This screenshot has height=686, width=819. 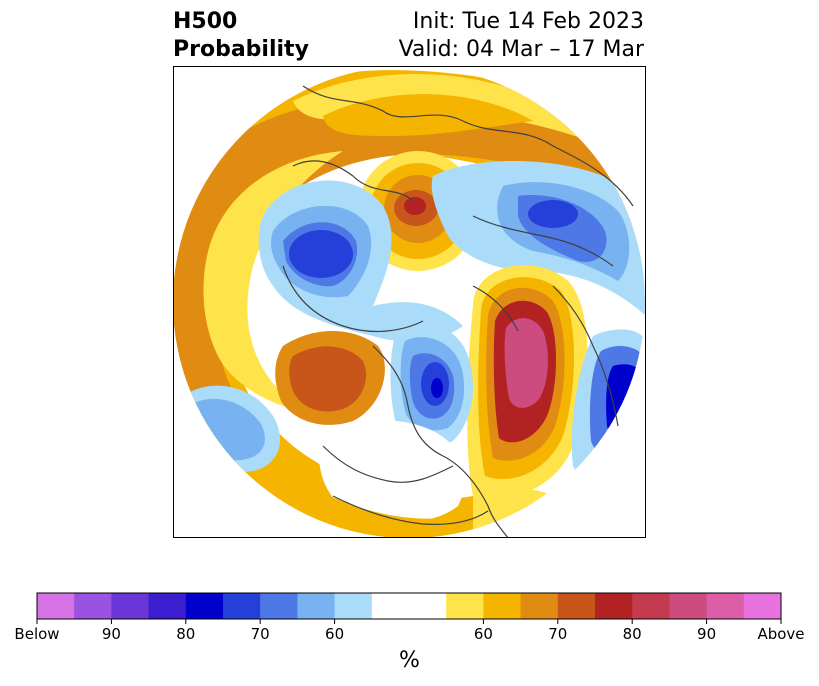 I want to click on colorbar-tick-label: Below, so click(x=36, y=634).